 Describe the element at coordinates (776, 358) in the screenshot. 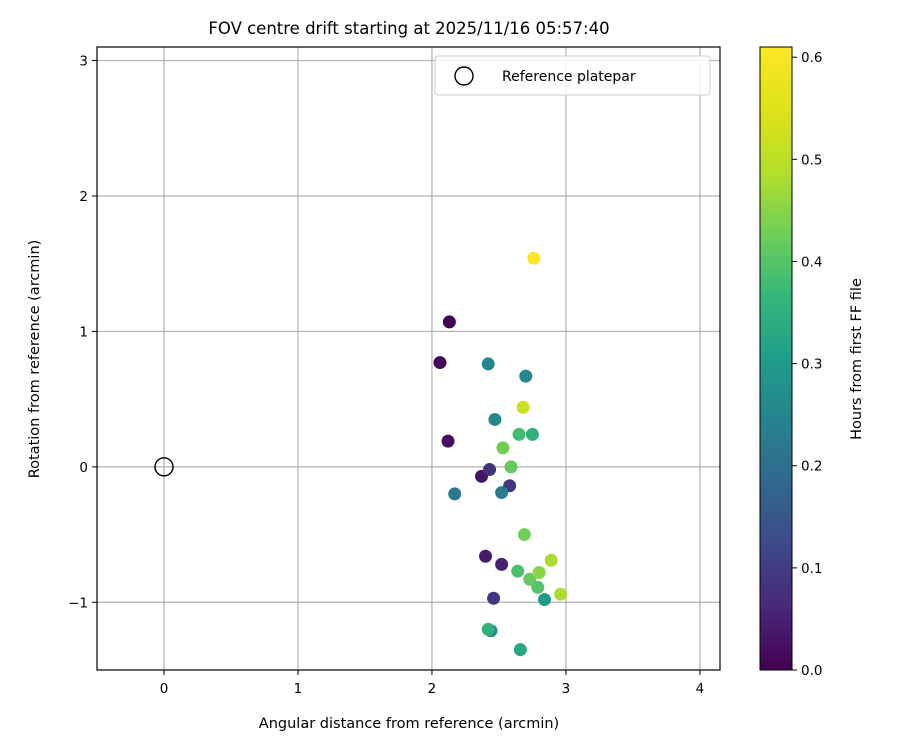

I see `colorbar-gradient` at that location.